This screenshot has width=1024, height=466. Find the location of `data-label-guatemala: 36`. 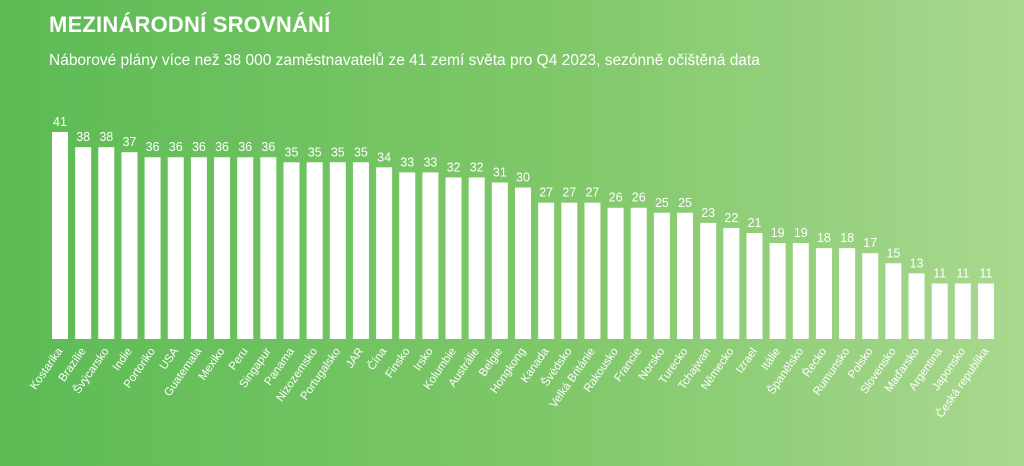

data-label-guatemala: 36 is located at coordinates (199, 147).